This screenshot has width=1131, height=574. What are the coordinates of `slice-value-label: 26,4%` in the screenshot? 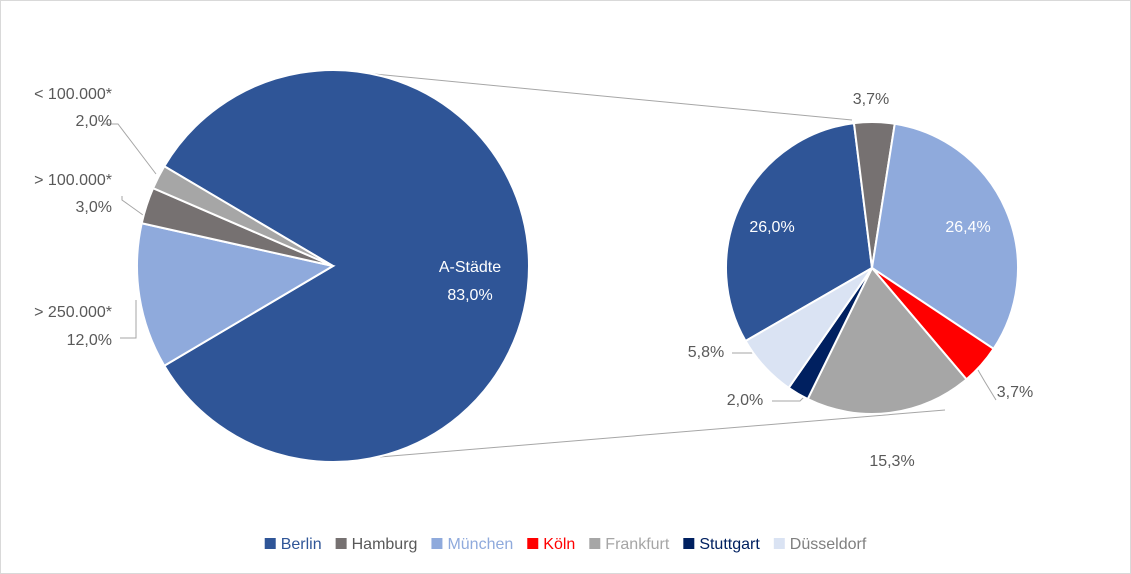 It's located at (967, 227).